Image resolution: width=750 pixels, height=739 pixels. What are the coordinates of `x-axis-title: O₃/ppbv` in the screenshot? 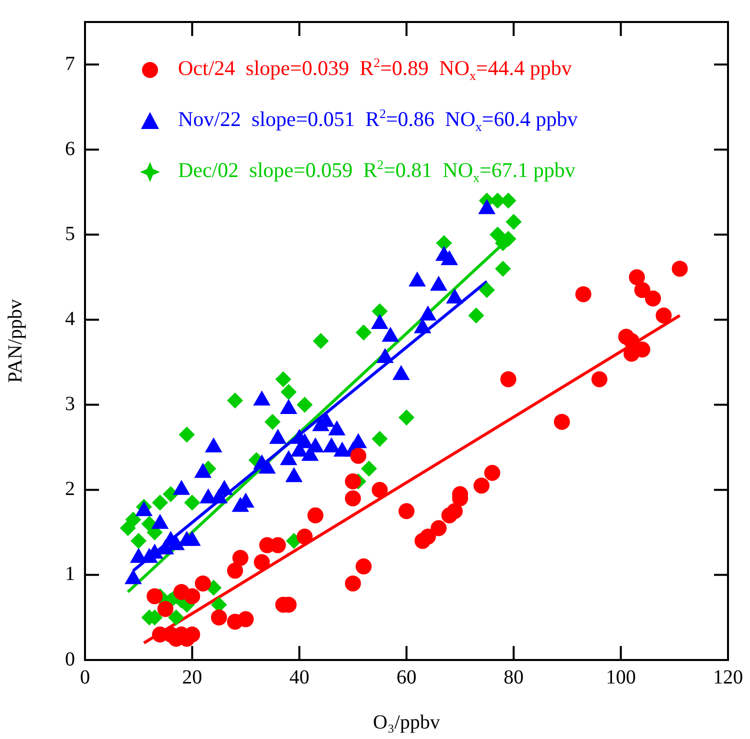 It's located at (406, 722).